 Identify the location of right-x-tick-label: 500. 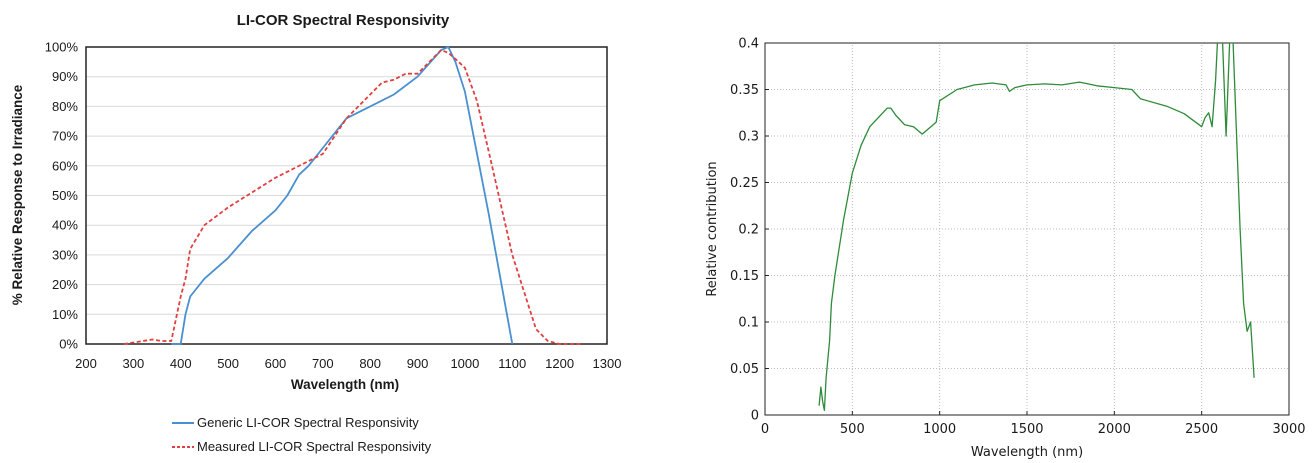
(852, 429).